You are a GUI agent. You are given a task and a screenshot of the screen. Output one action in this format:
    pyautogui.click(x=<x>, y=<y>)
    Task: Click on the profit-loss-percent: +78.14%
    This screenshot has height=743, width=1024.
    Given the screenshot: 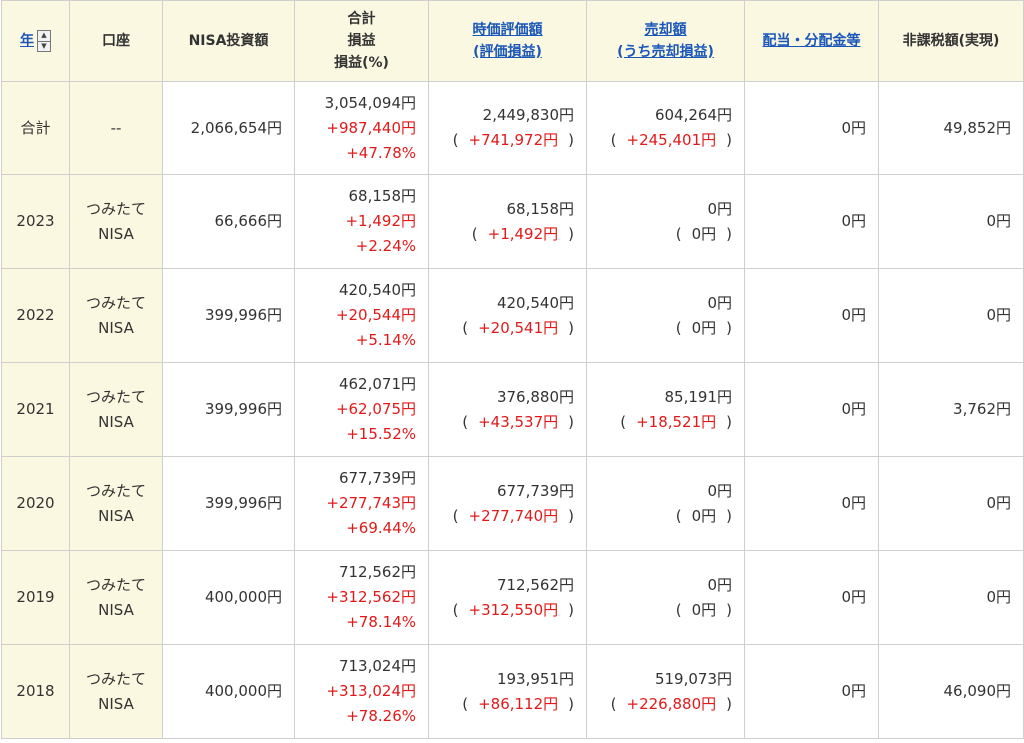 What is the action you would take?
    pyautogui.click(x=381, y=622)
    